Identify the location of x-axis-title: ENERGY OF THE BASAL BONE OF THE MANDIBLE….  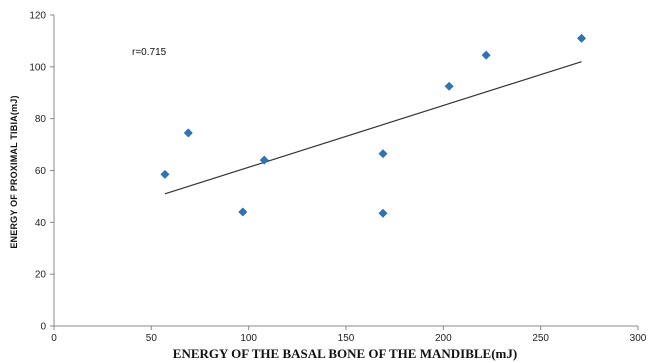
(345, 353).